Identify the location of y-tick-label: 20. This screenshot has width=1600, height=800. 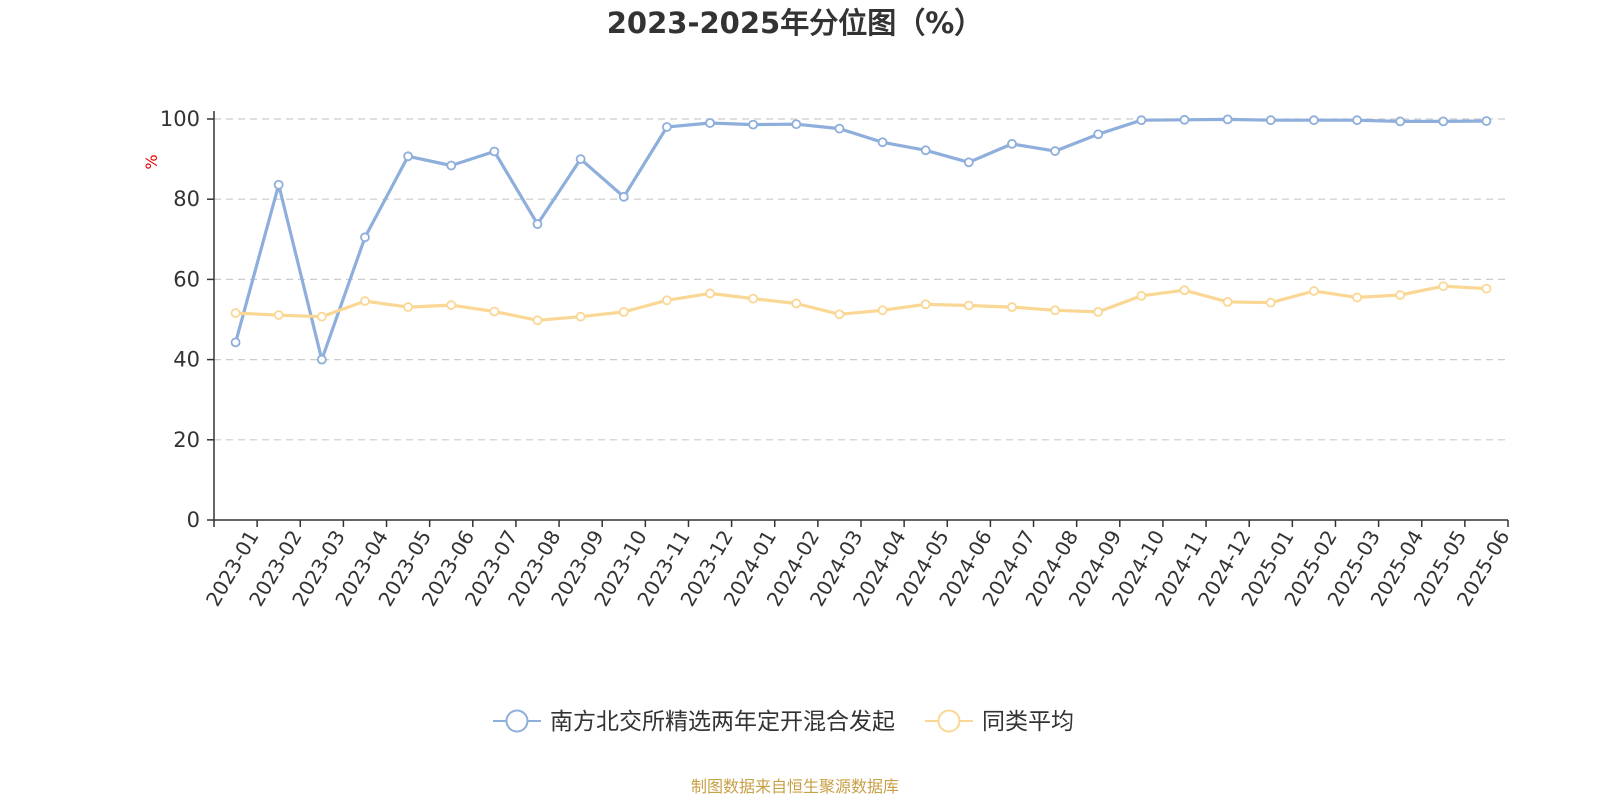
(186, 440).